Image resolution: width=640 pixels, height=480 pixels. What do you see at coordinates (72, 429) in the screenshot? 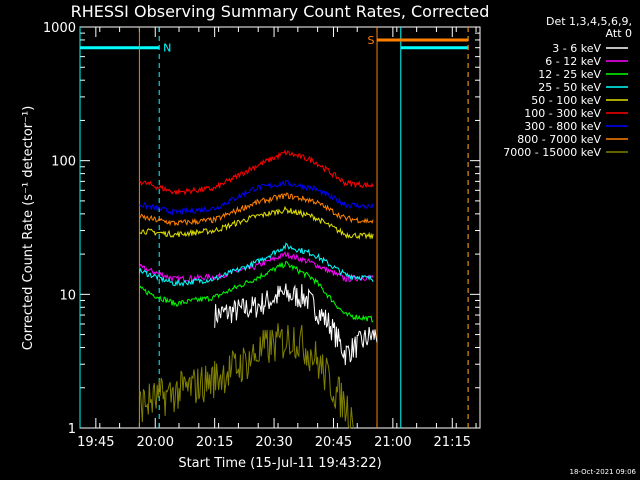
I see `y-tick-label: 1` at bounding box center [72, 429].